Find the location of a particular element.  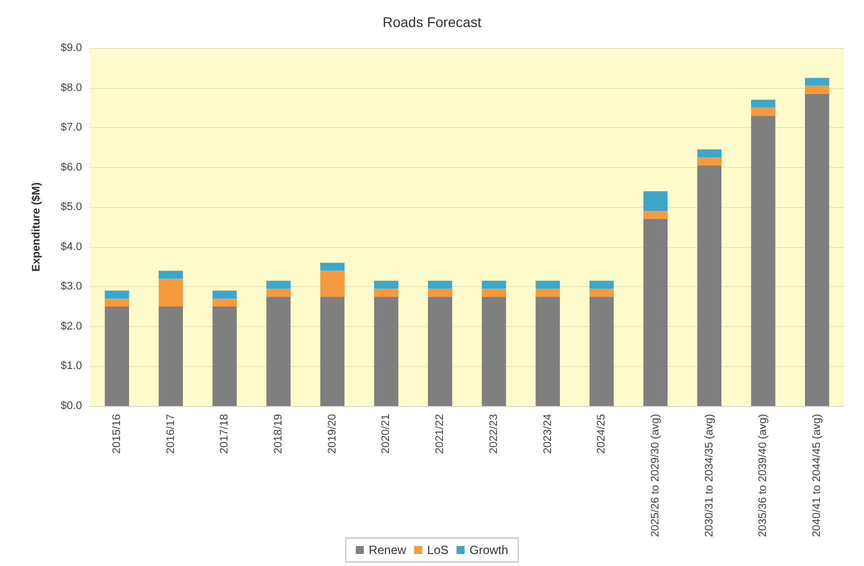

x-tick-label: 2024/25 is located at coordinates (602, 434).